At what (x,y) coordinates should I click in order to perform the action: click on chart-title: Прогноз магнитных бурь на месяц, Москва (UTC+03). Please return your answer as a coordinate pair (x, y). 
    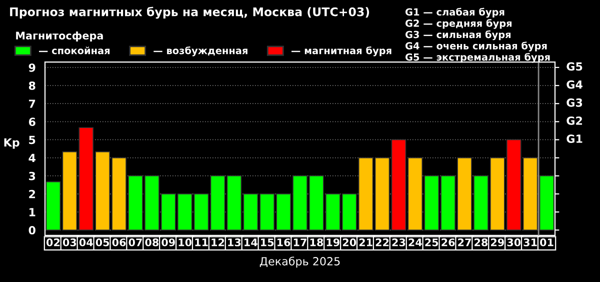
    Looking at the image, I should click on (190, 12).